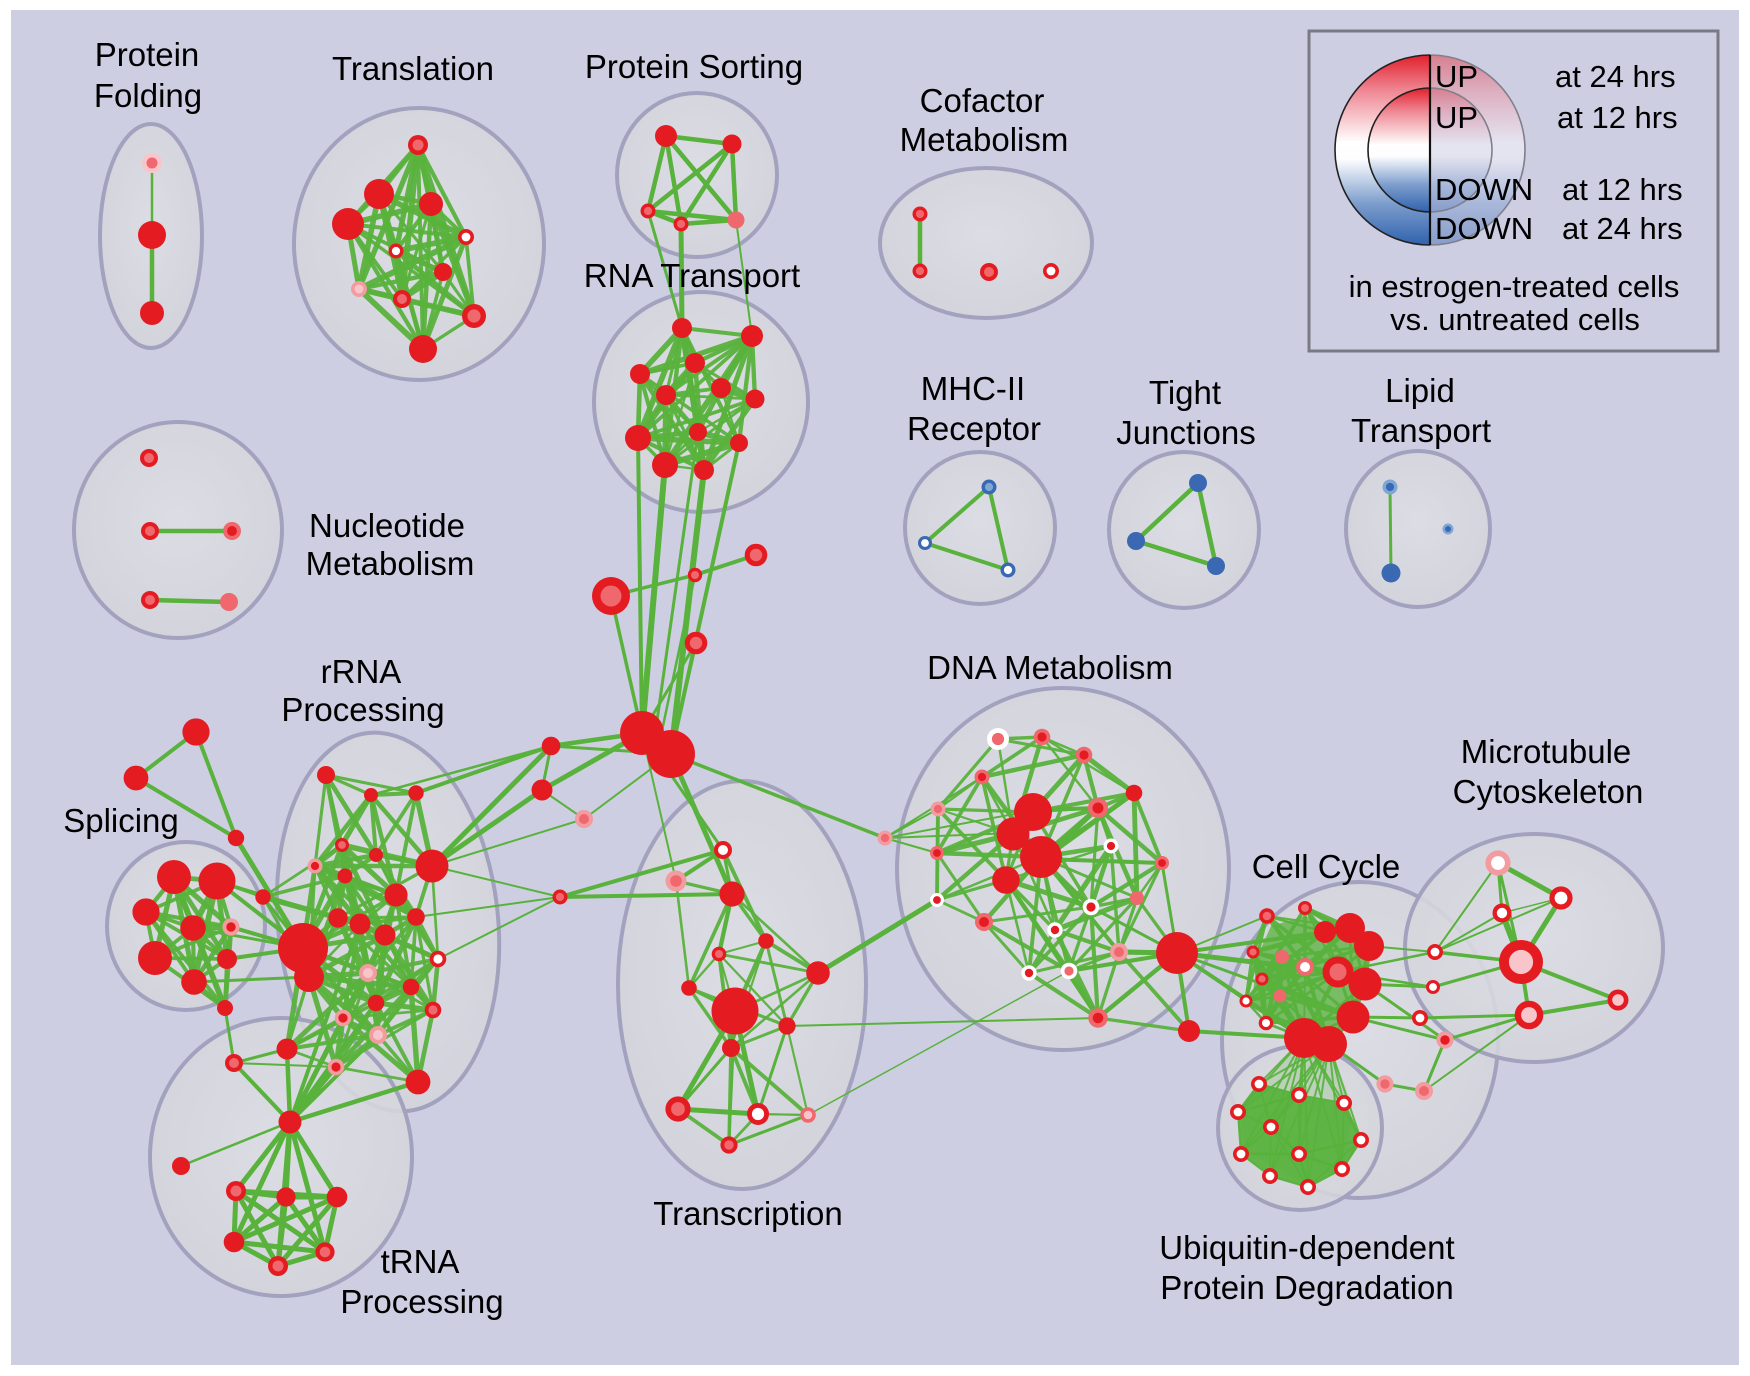  I want to click on svg-text: Protein Sorting, so click(694, 66).